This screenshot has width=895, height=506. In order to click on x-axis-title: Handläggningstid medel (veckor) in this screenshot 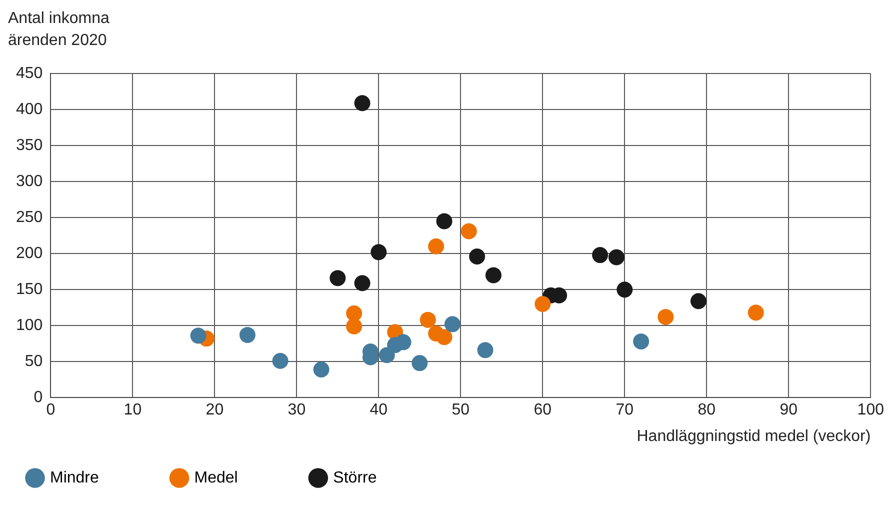, I will do `click(753, 436)`.